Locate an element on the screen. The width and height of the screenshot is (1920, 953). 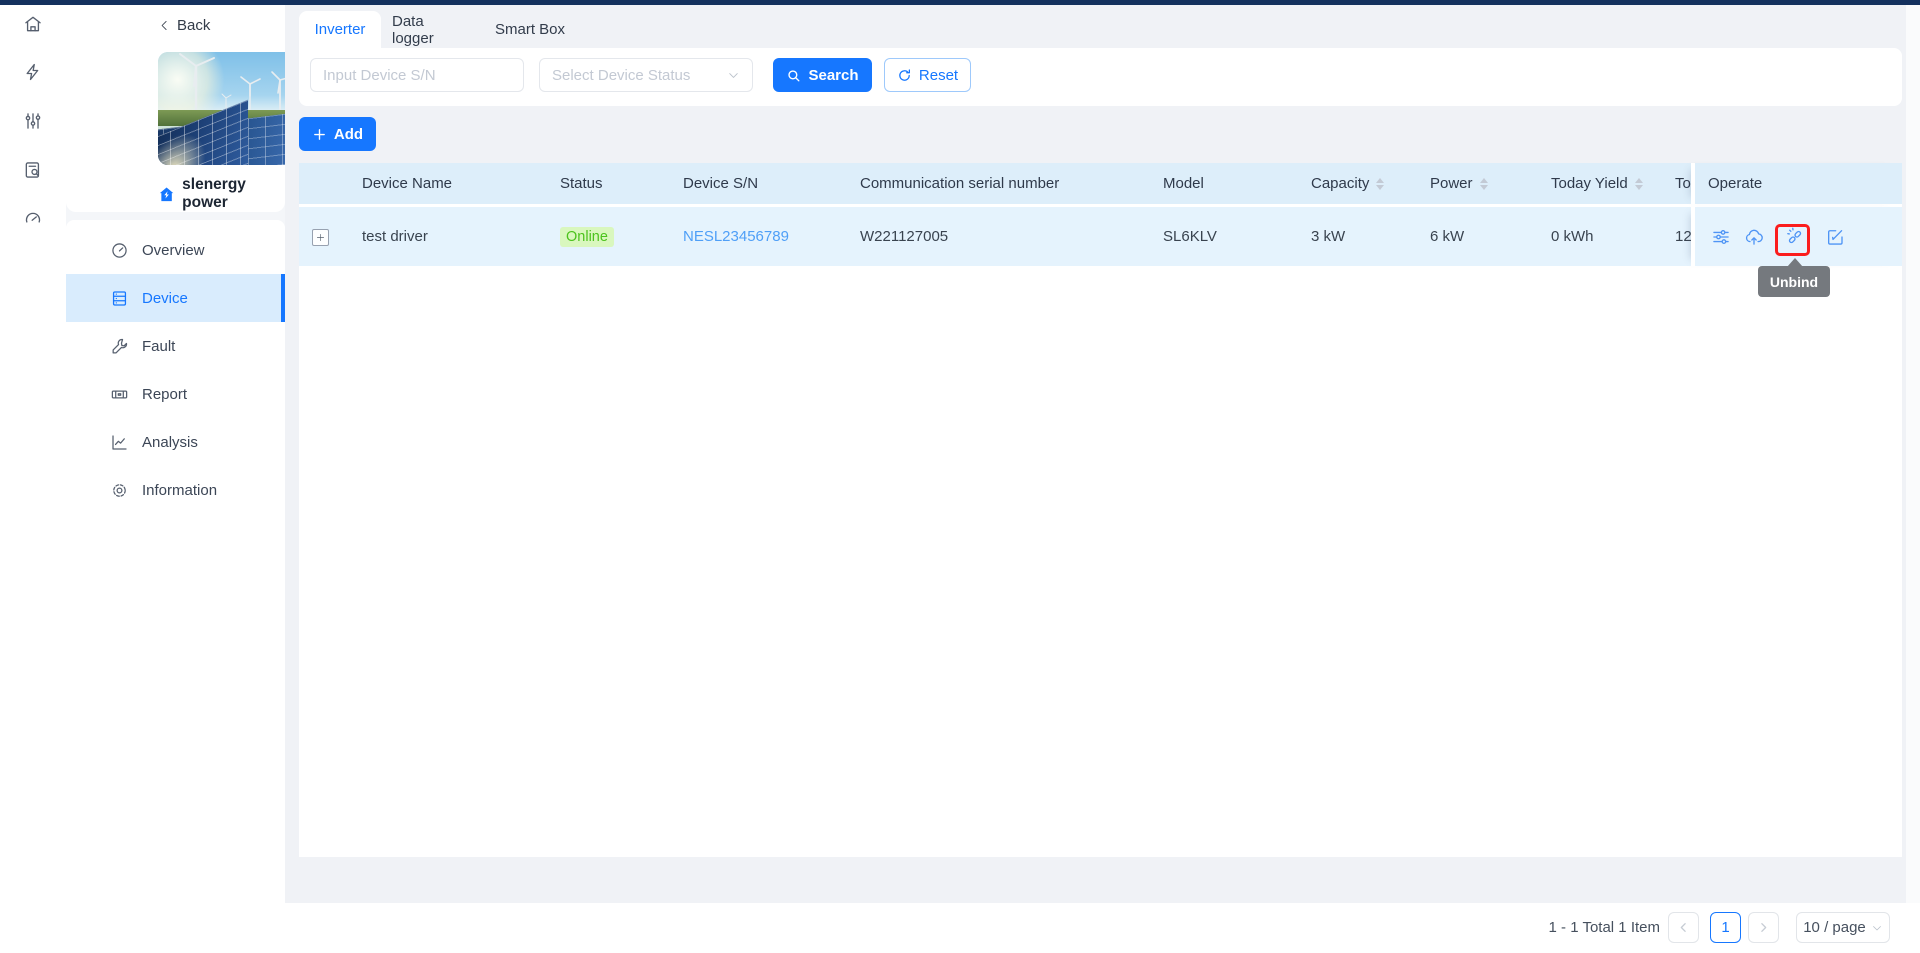
sidebar-item-device: Device is located at coordinates (175, 298).